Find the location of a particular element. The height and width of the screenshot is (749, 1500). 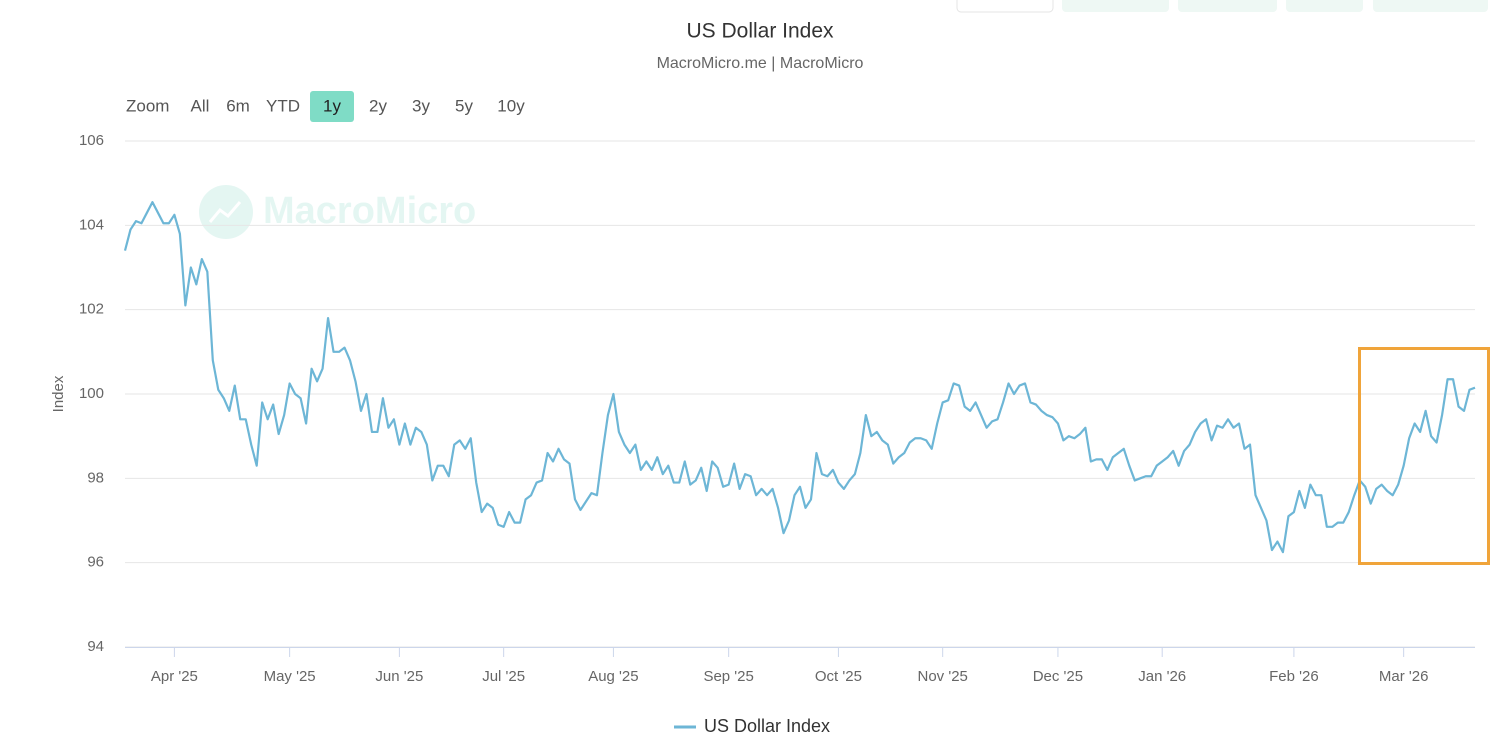

range-button-label: 6m is located at coordinates (238, 105).